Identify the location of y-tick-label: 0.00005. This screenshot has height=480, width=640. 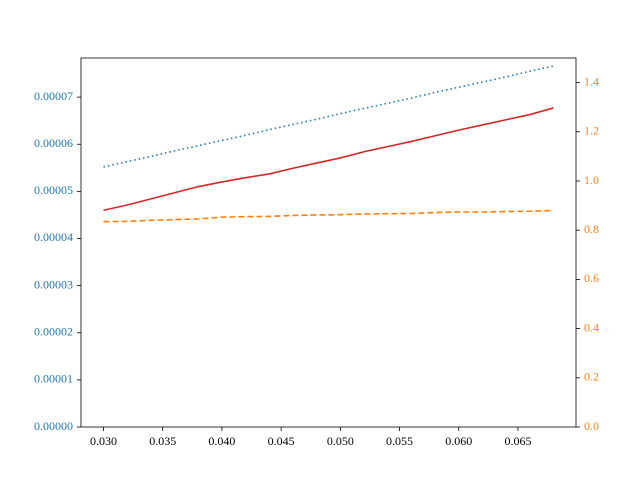
(53, 190).